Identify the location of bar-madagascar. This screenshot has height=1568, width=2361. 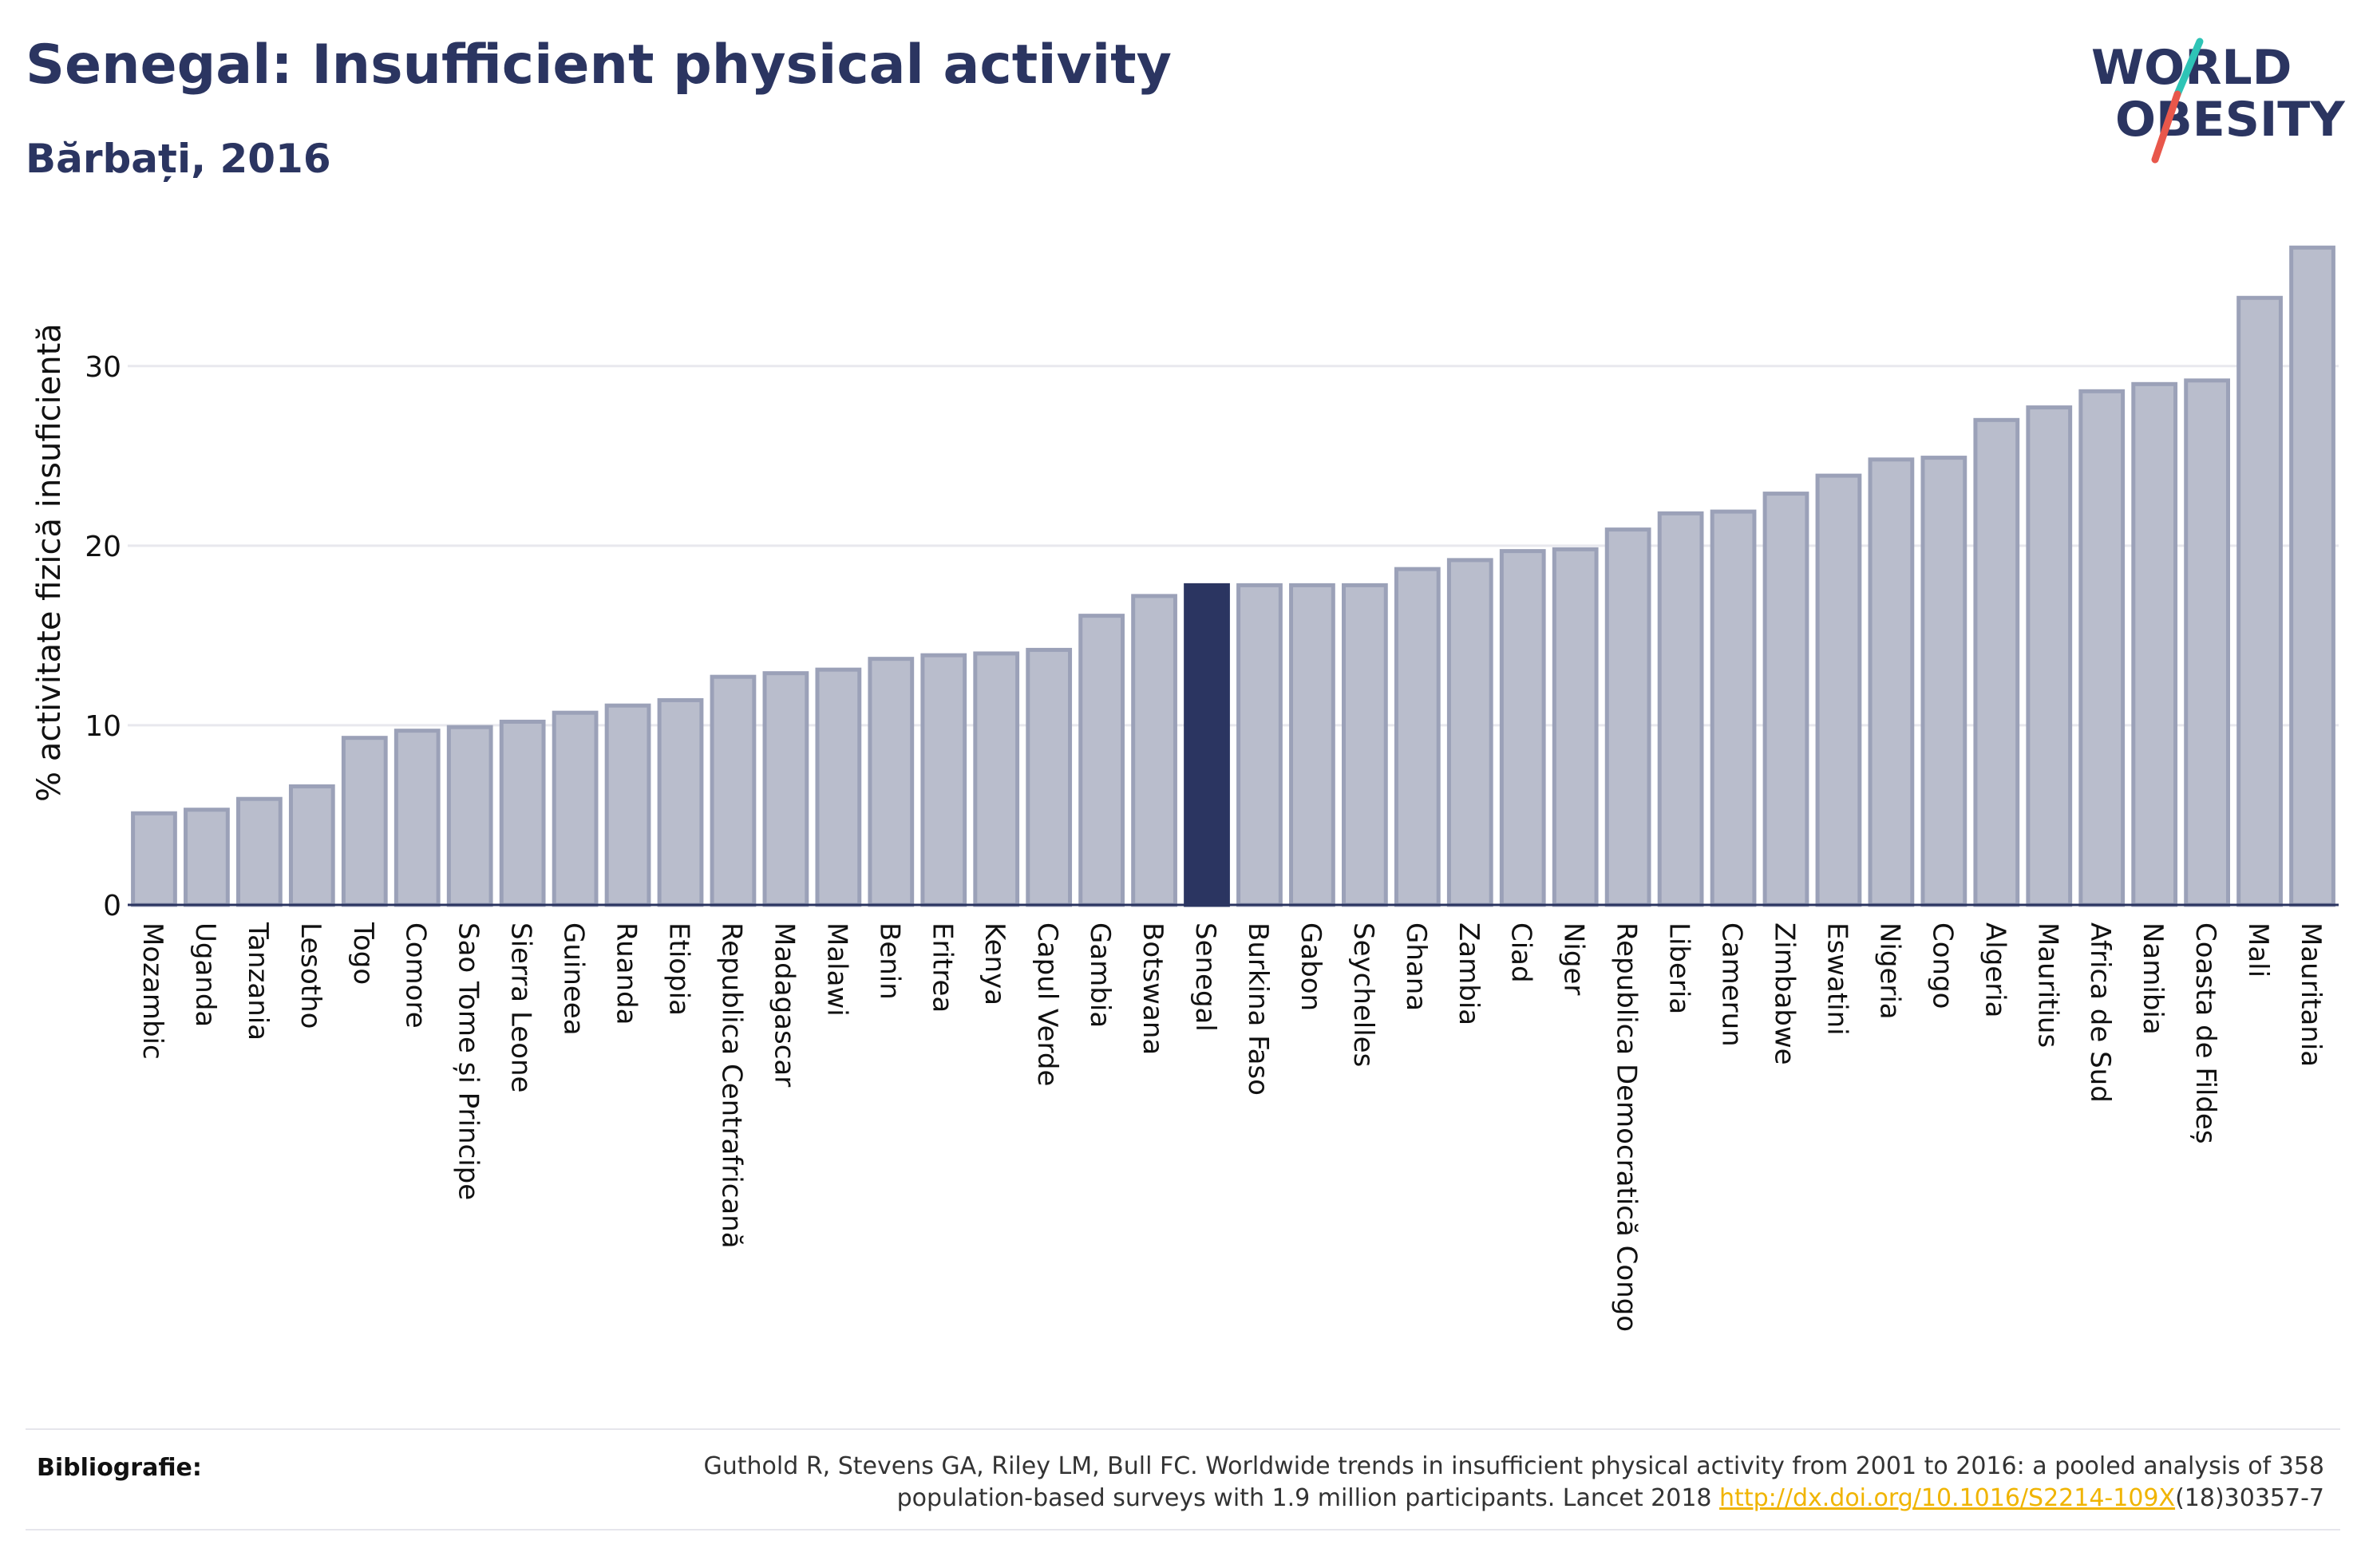
(785, 789).